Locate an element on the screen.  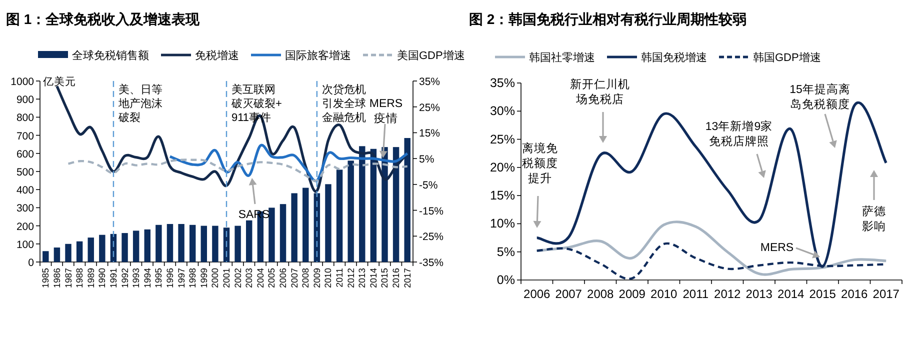
annotation: 新开仁川机场免税店 is located at coordinates (600, 91).